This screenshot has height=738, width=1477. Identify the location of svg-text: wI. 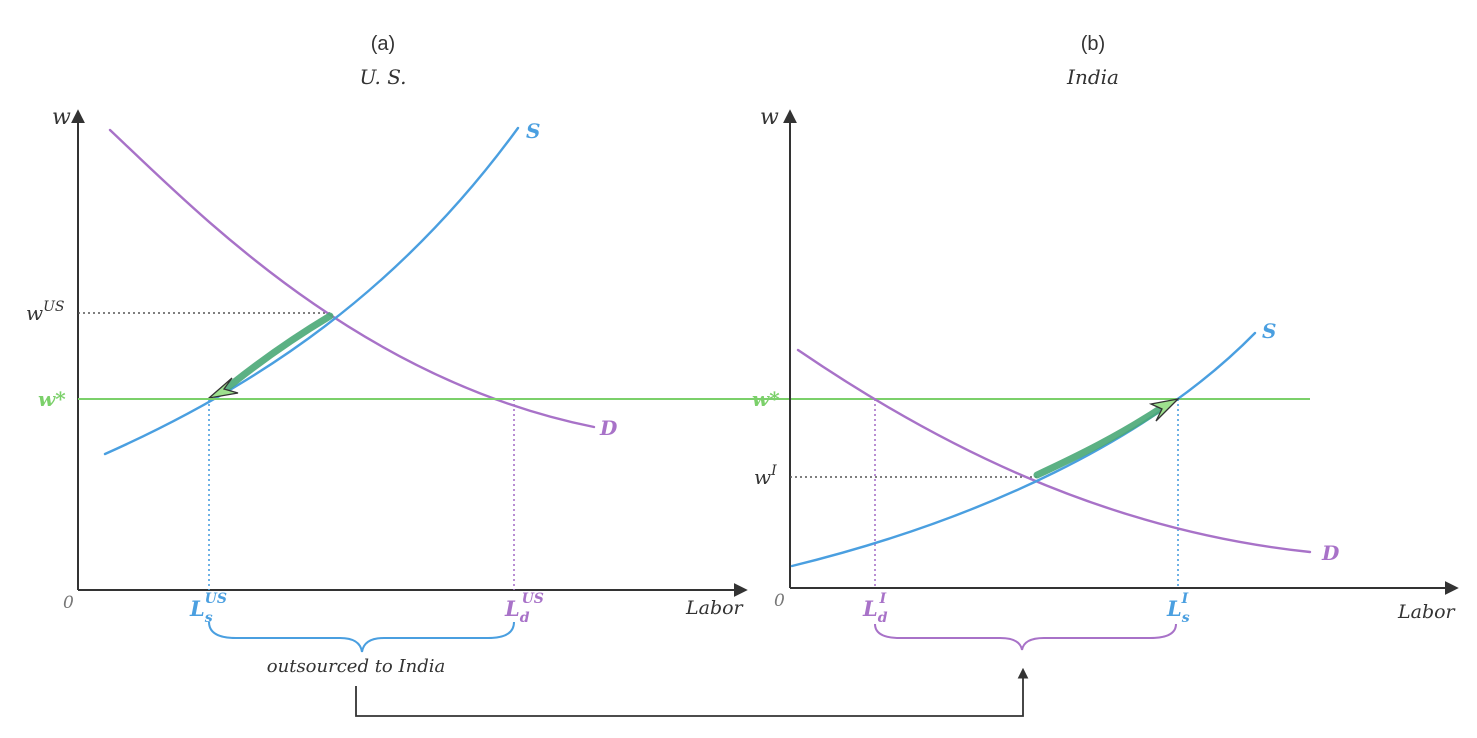
(765, 476).